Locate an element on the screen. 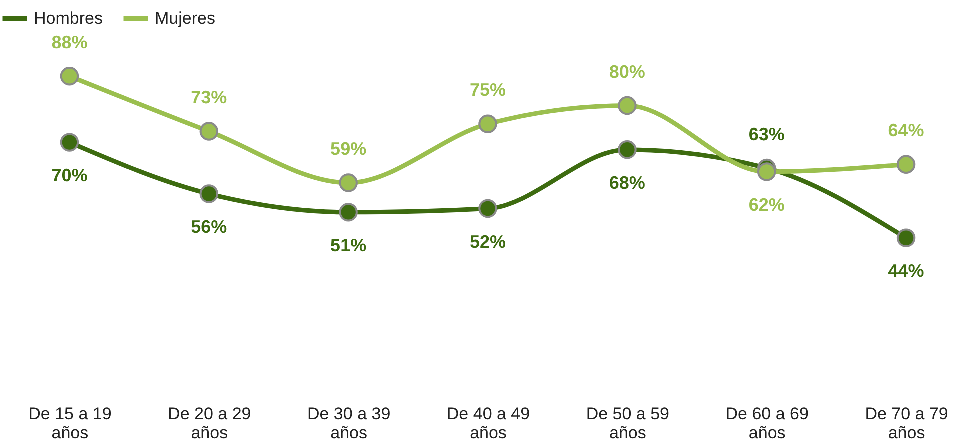 Image resolution: width=976 pixels, height=445 pixels. legend-label: Mujeres is located at coordinates (185, 18).